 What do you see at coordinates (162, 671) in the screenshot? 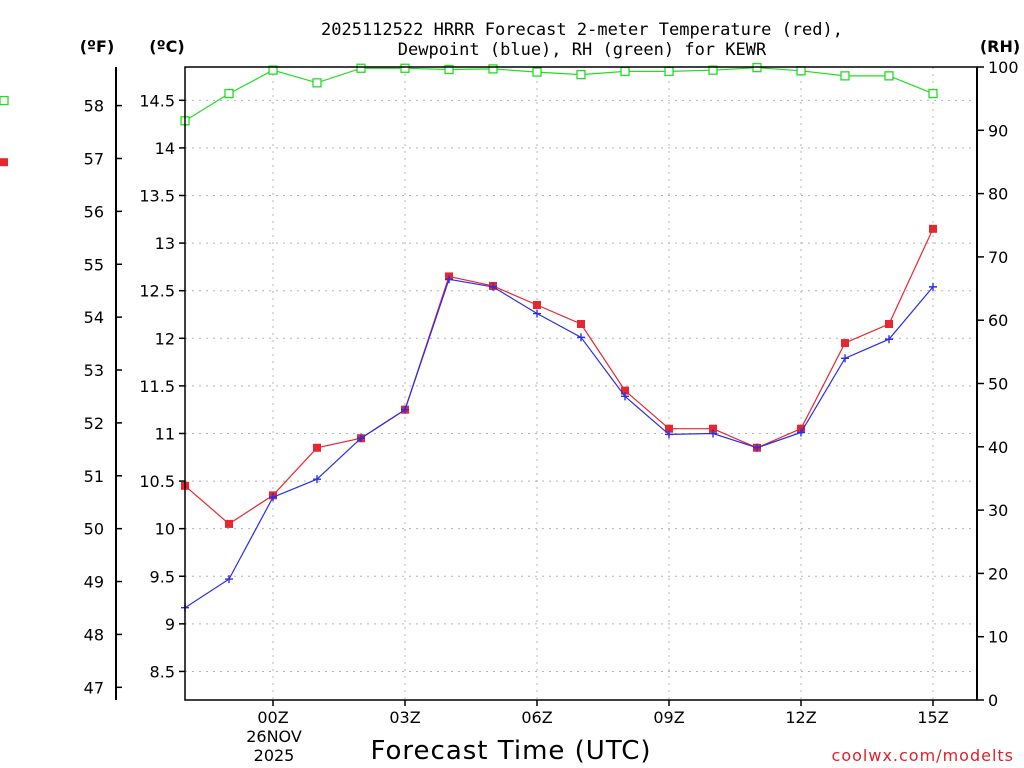
I see `celsius-tick-label: 8.5` at bounding box center [162, 671].